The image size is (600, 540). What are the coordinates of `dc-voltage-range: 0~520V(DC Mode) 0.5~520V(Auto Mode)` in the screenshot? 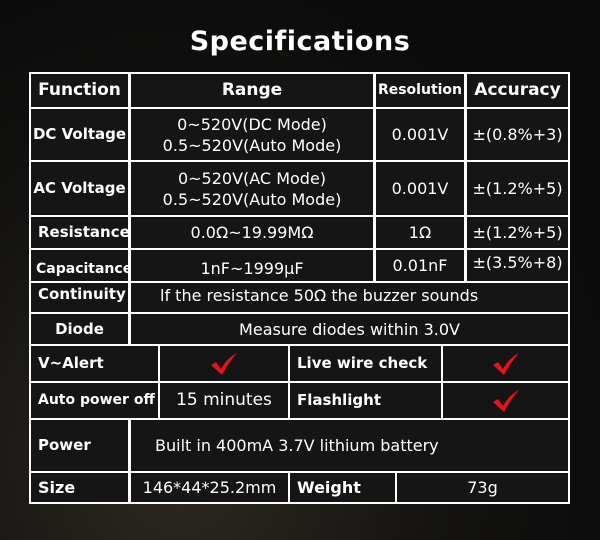 It's located at (252, 134).